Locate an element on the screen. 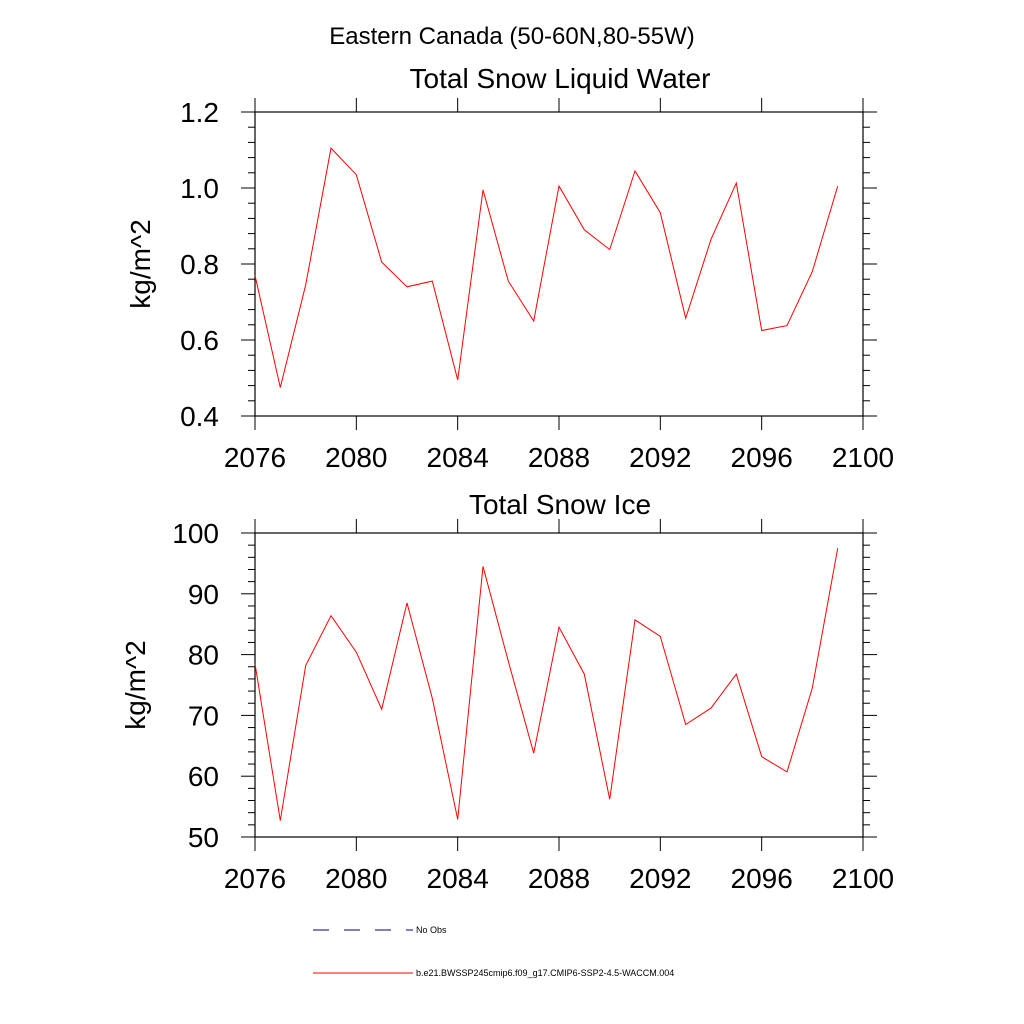  y-tick-label: 100 is located at coordinates (195, 533).